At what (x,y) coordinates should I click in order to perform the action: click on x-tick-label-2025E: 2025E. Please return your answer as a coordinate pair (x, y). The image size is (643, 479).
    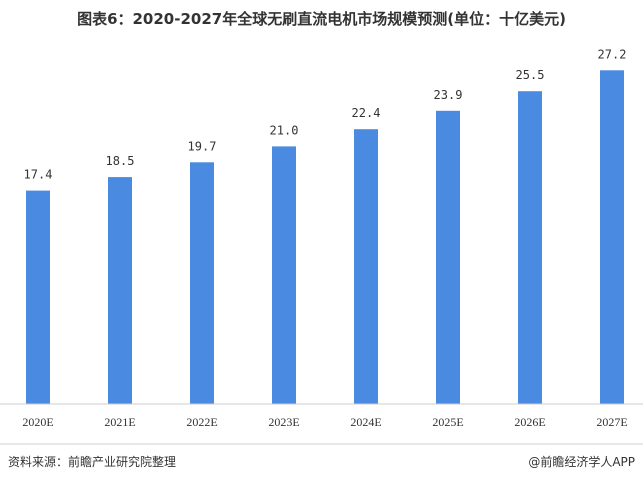
    Looking at the image, I should click on (447, 422).